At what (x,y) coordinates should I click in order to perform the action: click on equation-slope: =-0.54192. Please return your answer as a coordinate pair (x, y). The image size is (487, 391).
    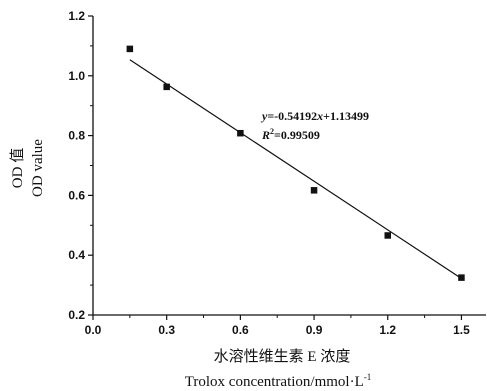
    Looking at the image, I should click on (292, 116).